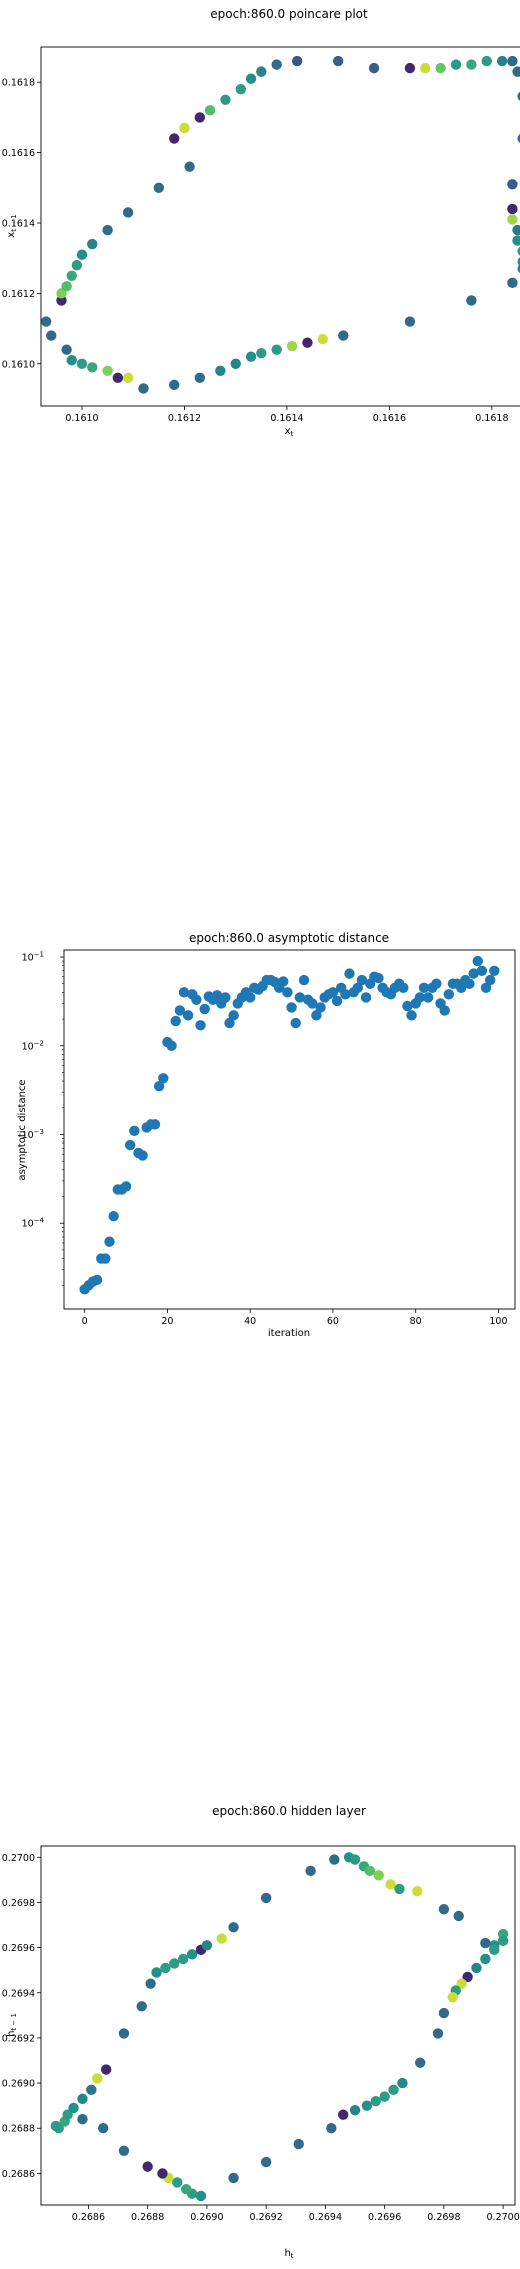 This screenshot has height=2269, width=520. I want to click on x-tick-label: 0.2690, so click(206, 2217).